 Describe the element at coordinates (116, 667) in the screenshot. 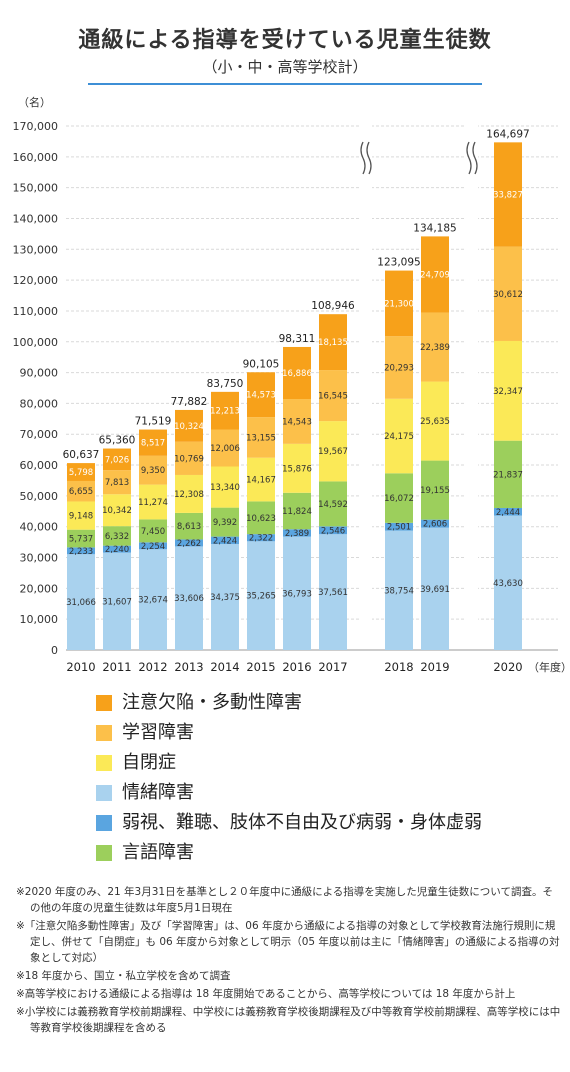

I see `x-tick-label: 2011` at that location.